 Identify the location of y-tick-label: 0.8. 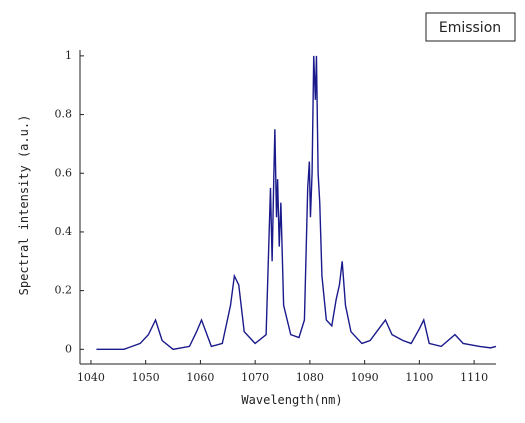
(64, 114).